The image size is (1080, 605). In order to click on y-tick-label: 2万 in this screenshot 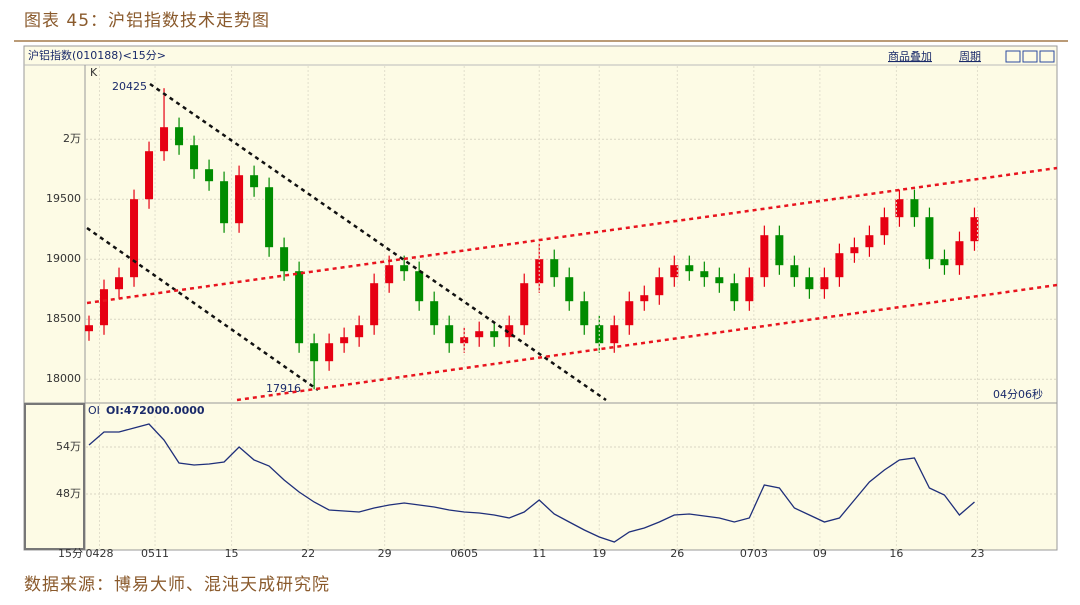, I will do `click(72, 138)`.